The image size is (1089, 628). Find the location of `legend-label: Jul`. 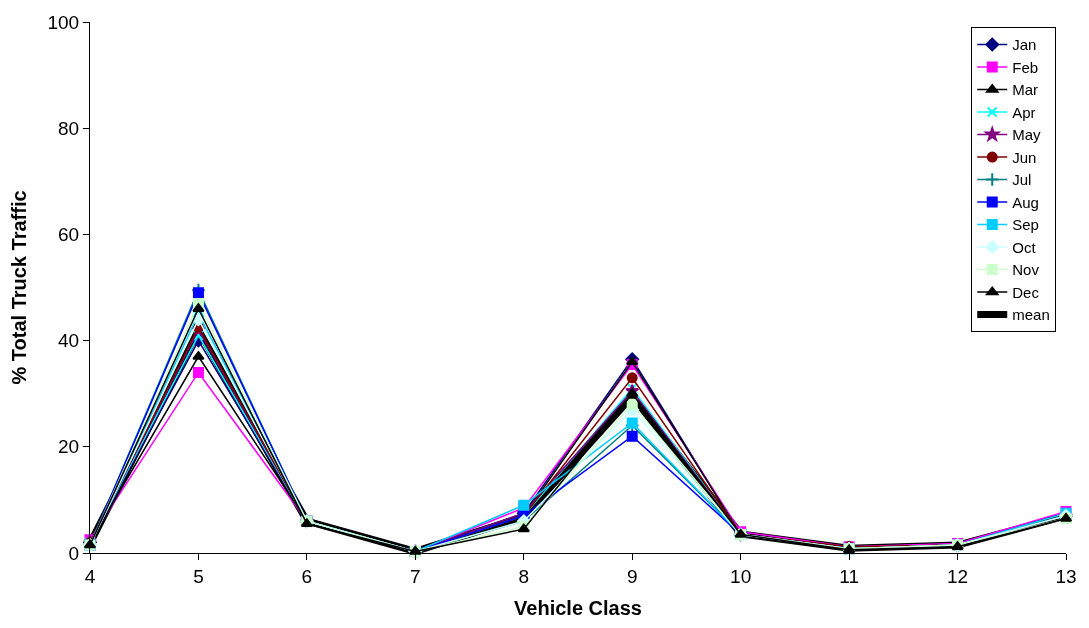

legend-label: Jul is located at coordinates (1022, 180).